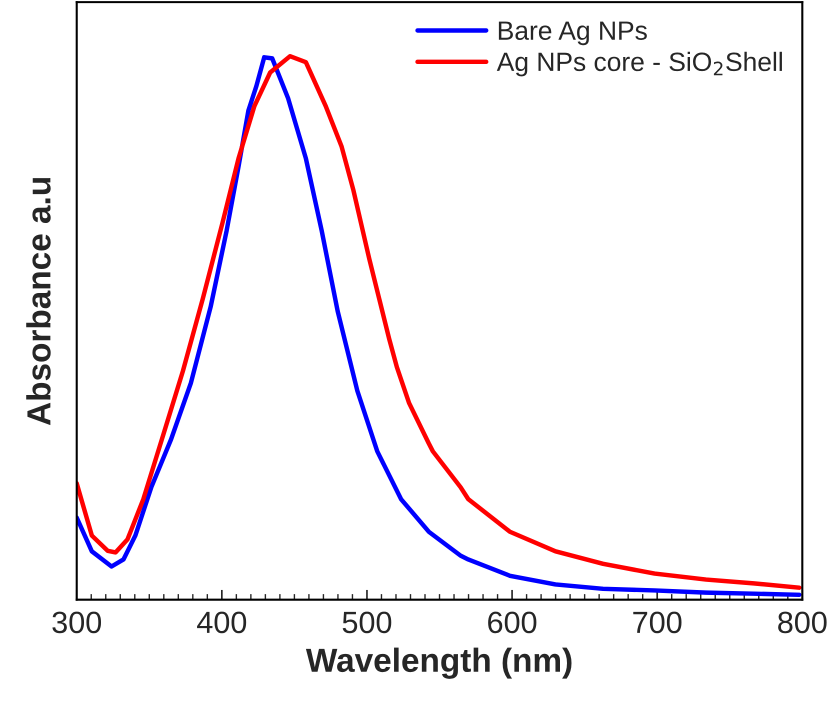 The width and height of the screenshot is (834, 708). I want to click on legend-label: Ag NPs core - SiO$_{2}$Shell, so click(639, 64).